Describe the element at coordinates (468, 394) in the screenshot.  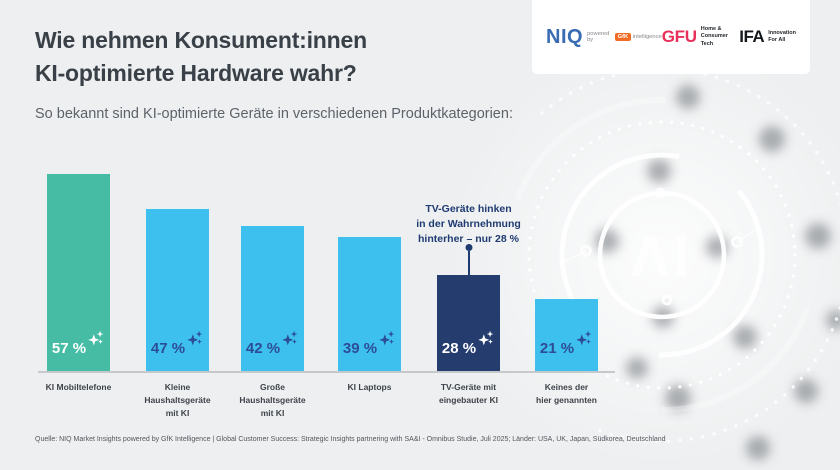
I see `category-label: TV-Geräte mit eingebauter KI` at that location.